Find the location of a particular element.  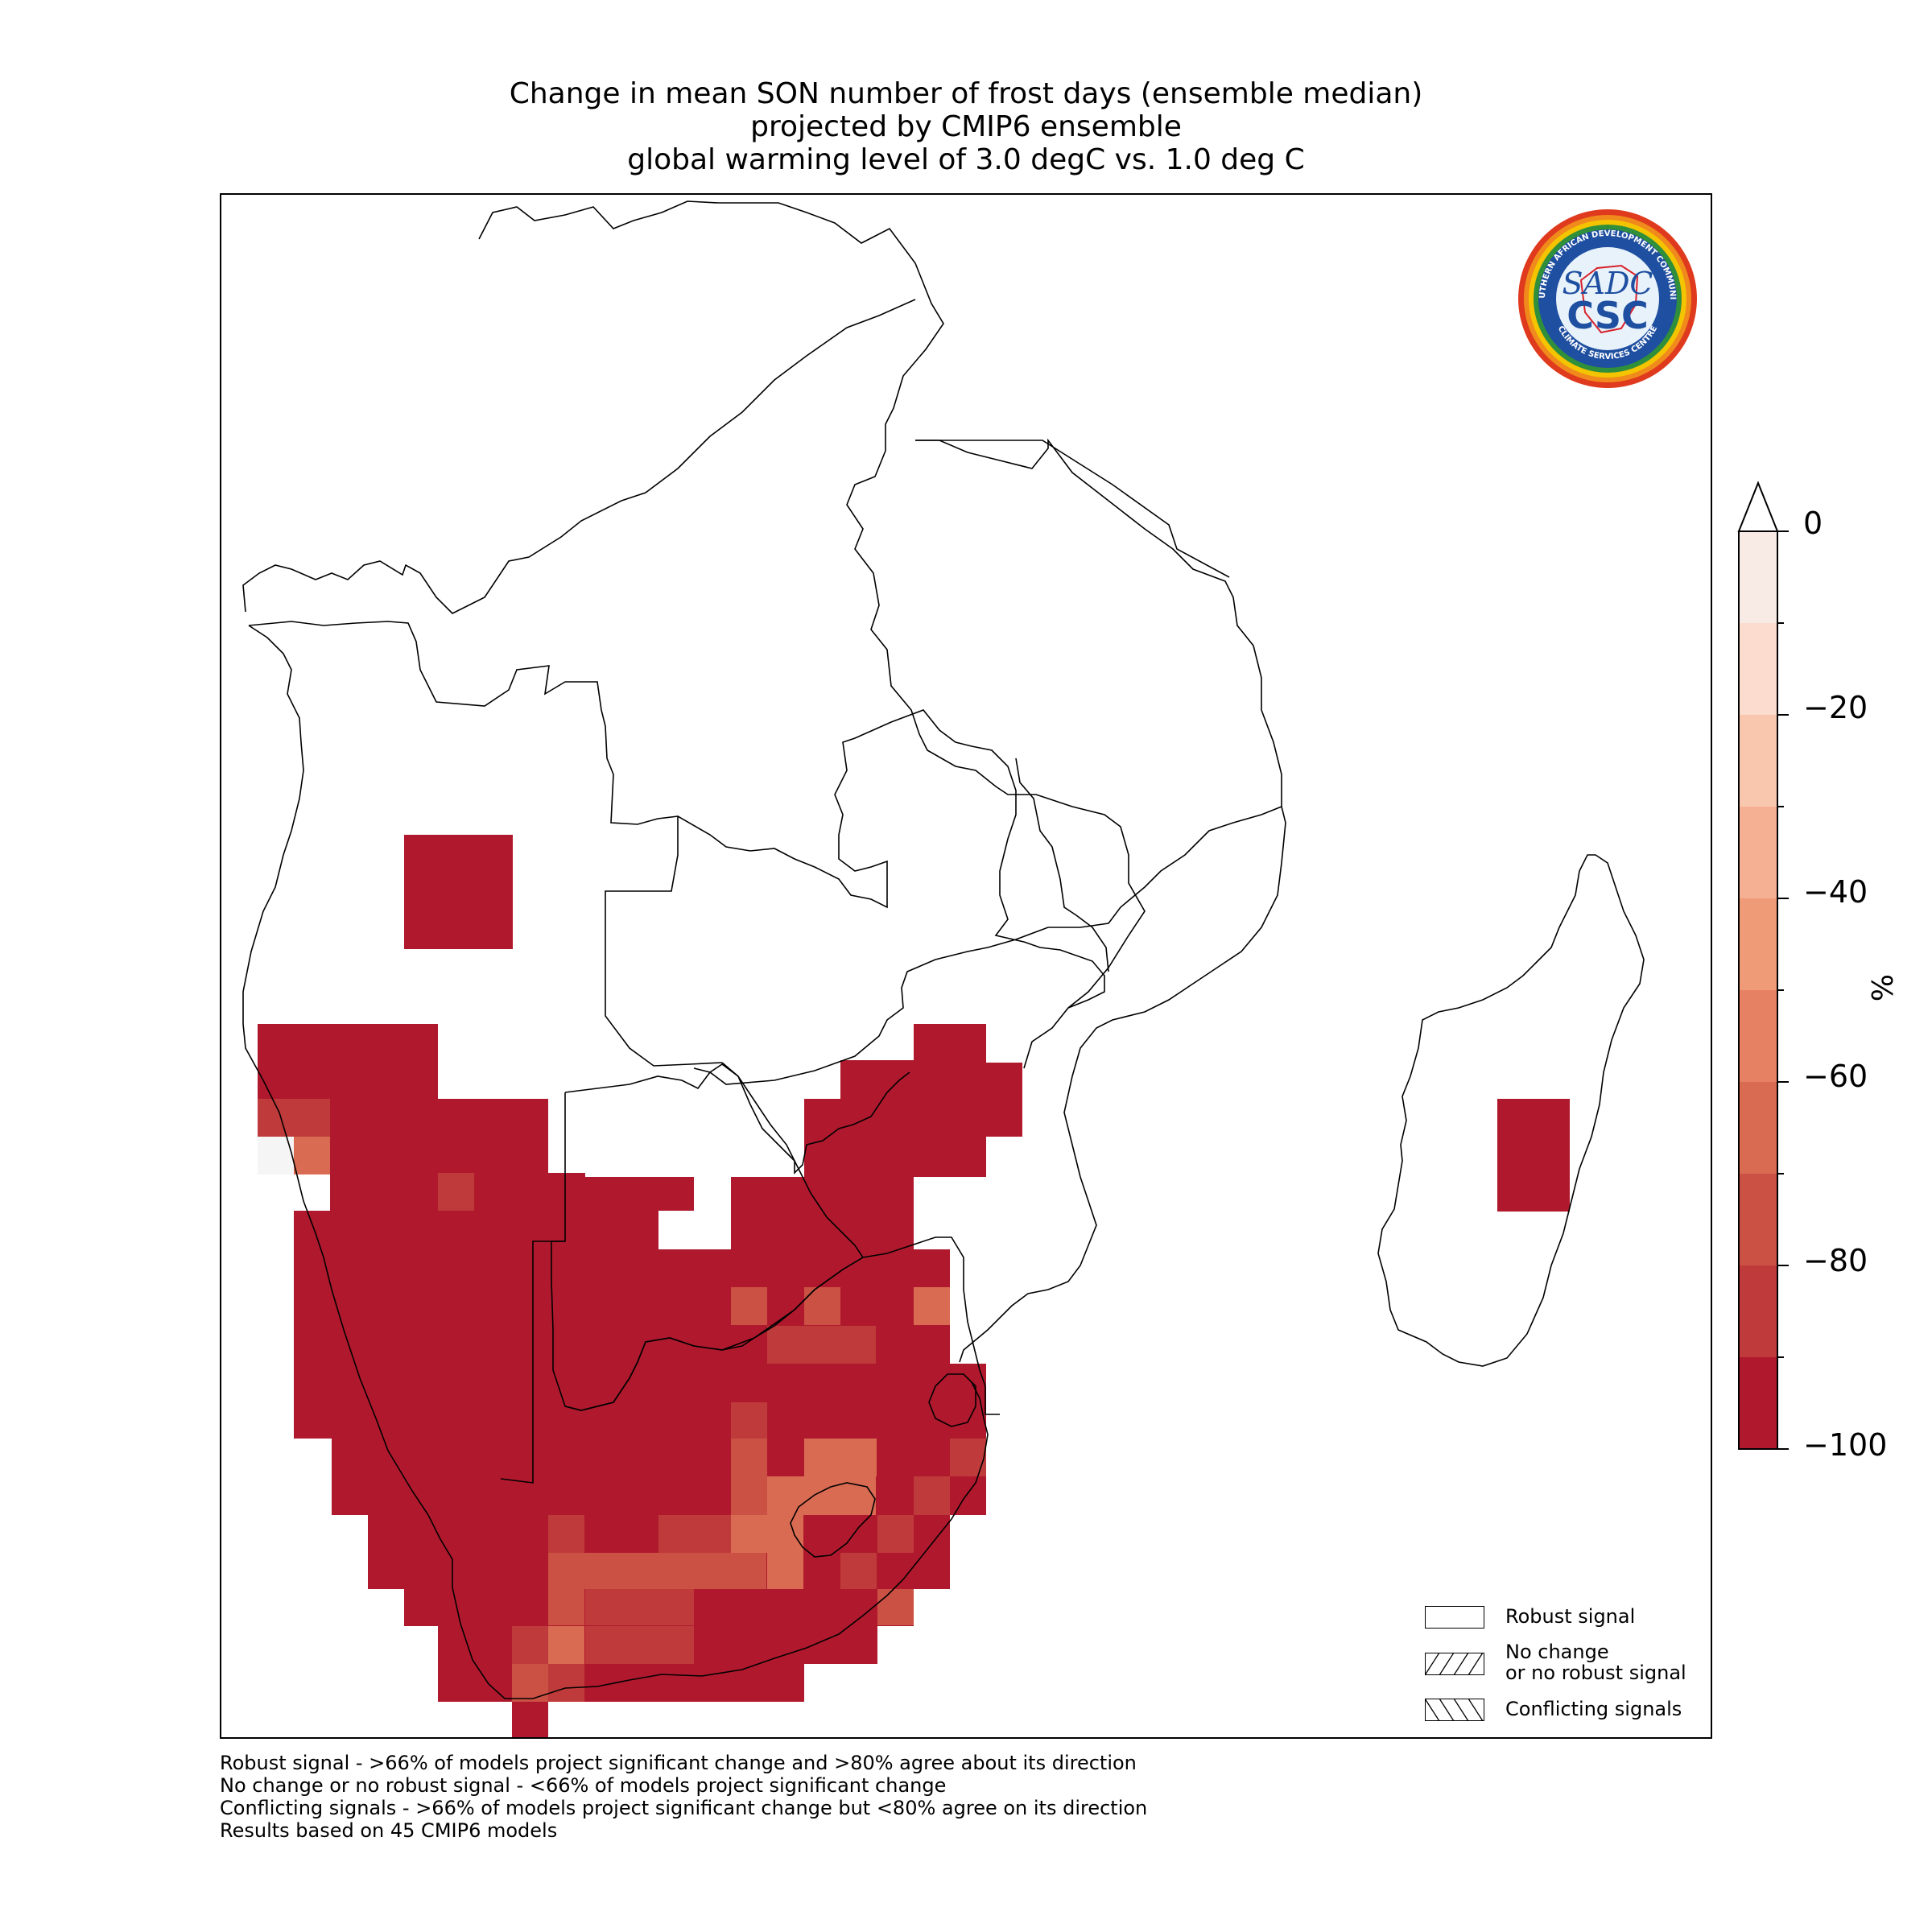

madagascar-outline is located at coordinates (1511, 1110).